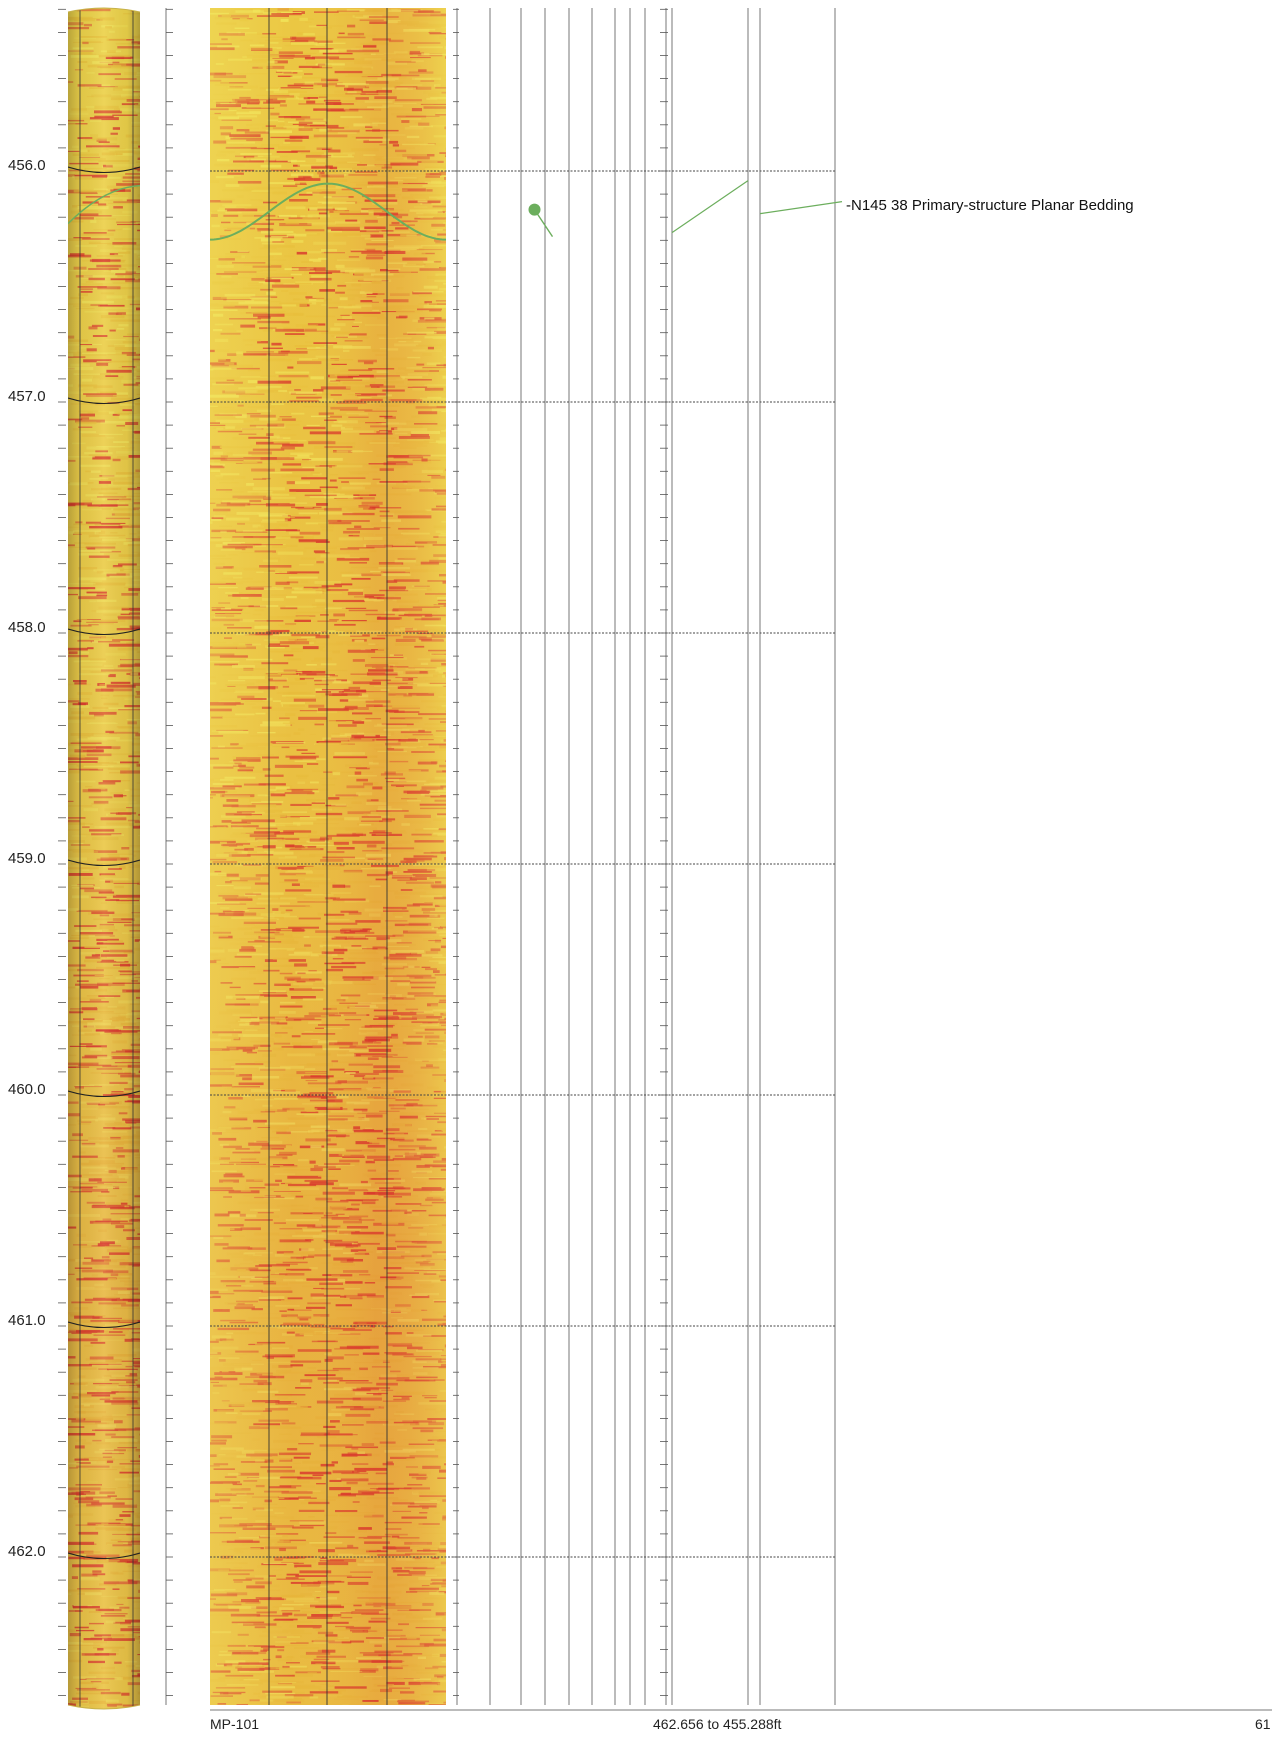  I want to click on cylinder-bedding-trace, so click(104, 204).